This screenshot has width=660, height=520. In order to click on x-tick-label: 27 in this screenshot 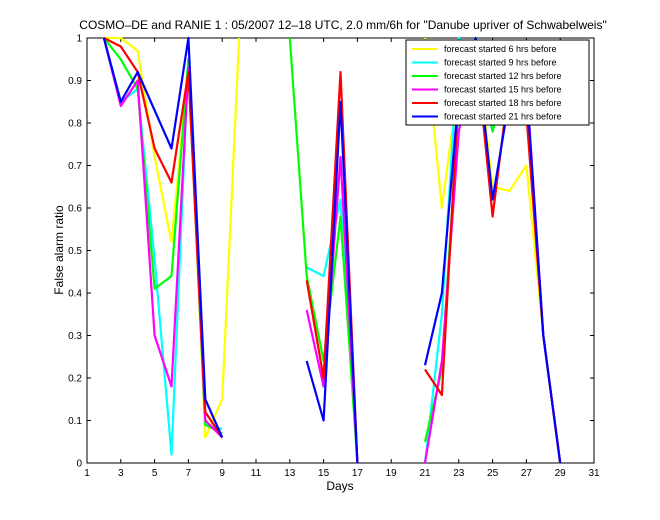, I will do `click(527, 473)`.